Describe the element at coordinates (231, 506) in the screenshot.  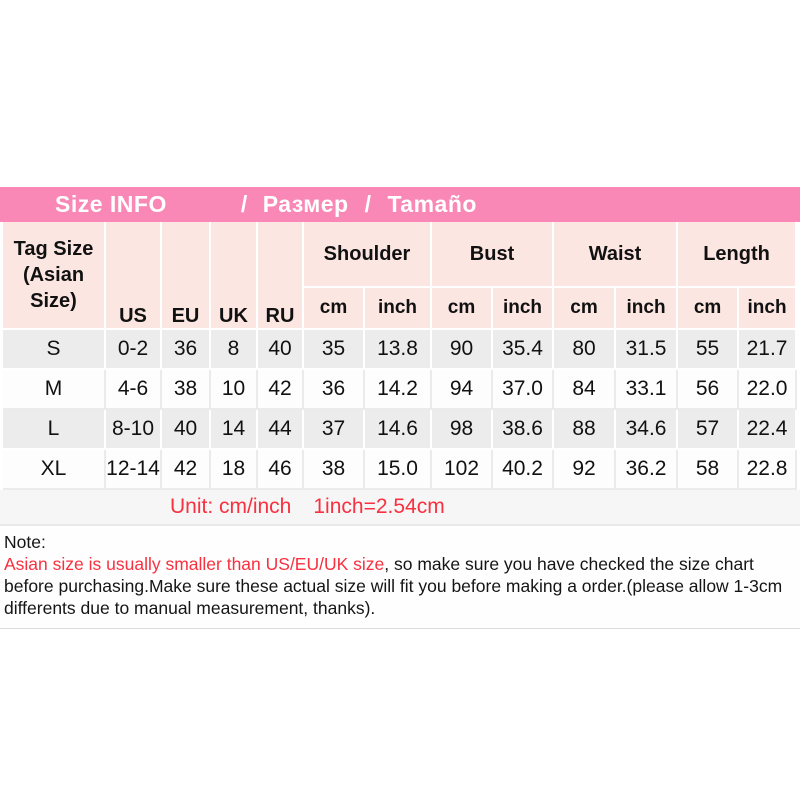
I see `unit-note: Unit: cm/inch` at that location.